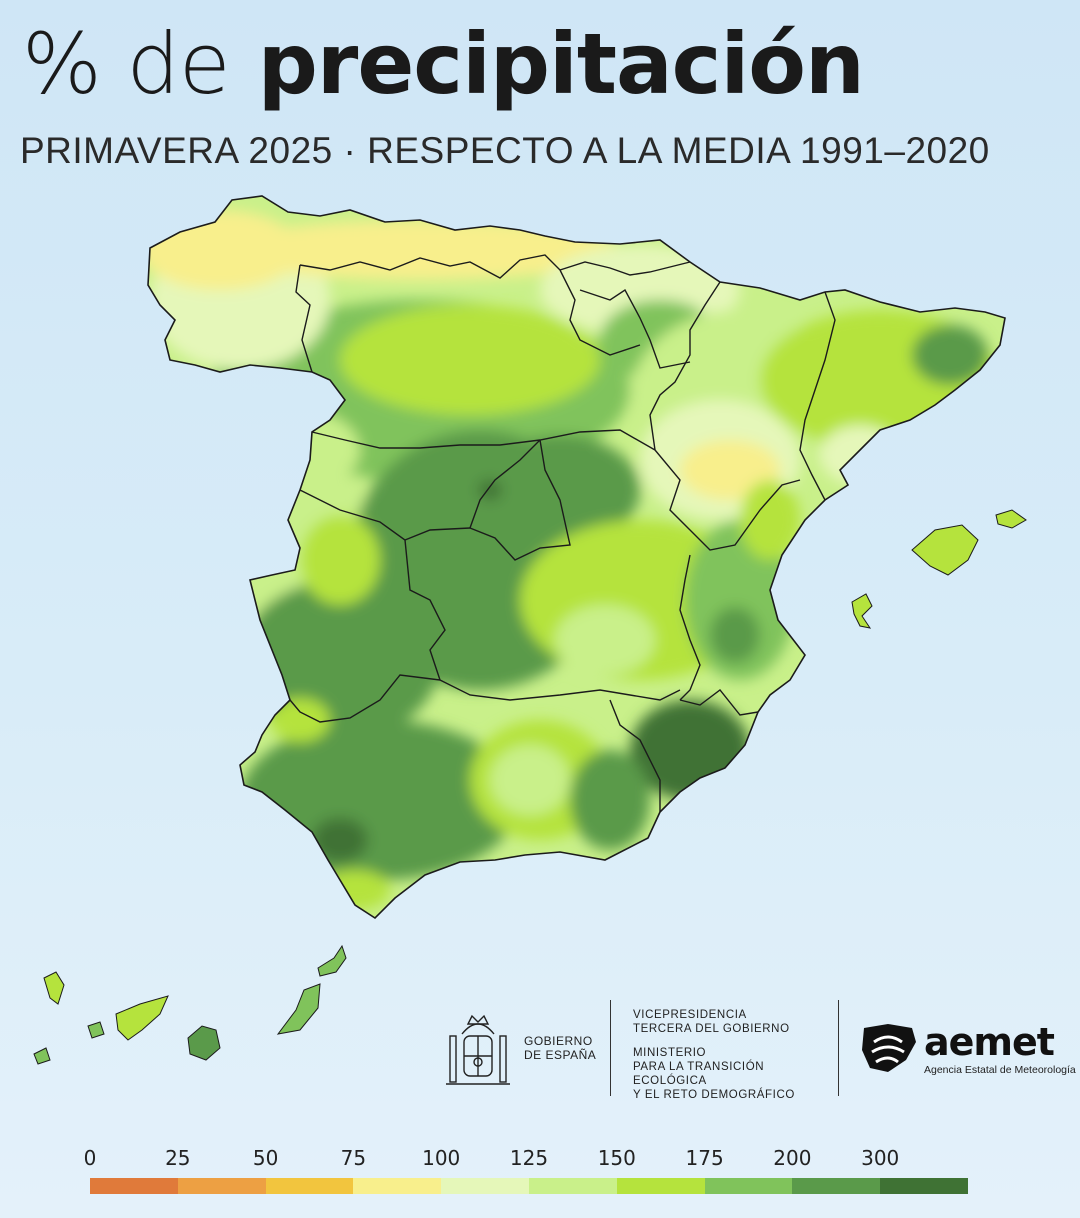  I want to click on gobierno-text: GOBIERNO DE ESPAÑA, so click(560, 1048).